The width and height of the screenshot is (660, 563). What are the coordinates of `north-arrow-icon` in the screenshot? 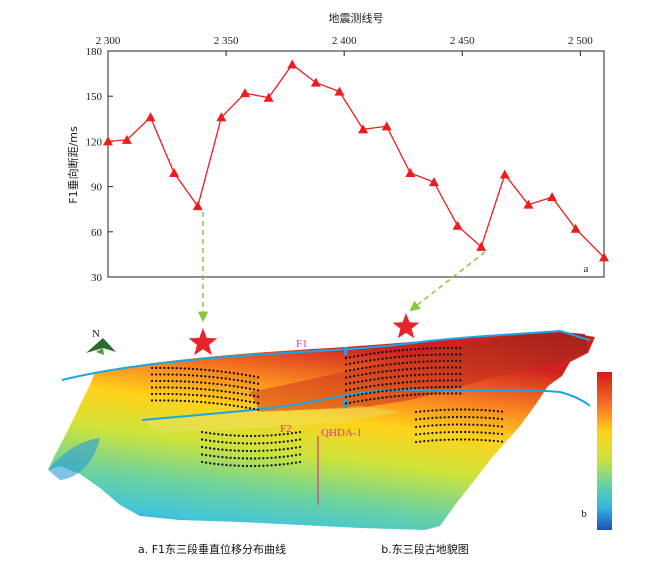 It's located at (101, 345).